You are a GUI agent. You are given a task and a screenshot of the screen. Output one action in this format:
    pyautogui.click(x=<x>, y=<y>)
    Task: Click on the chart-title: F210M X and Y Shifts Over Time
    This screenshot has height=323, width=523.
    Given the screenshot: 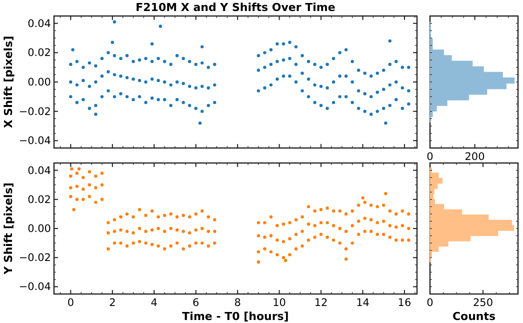 What is the action you would take?
    pyautogui.click(x=236, y=7)
    